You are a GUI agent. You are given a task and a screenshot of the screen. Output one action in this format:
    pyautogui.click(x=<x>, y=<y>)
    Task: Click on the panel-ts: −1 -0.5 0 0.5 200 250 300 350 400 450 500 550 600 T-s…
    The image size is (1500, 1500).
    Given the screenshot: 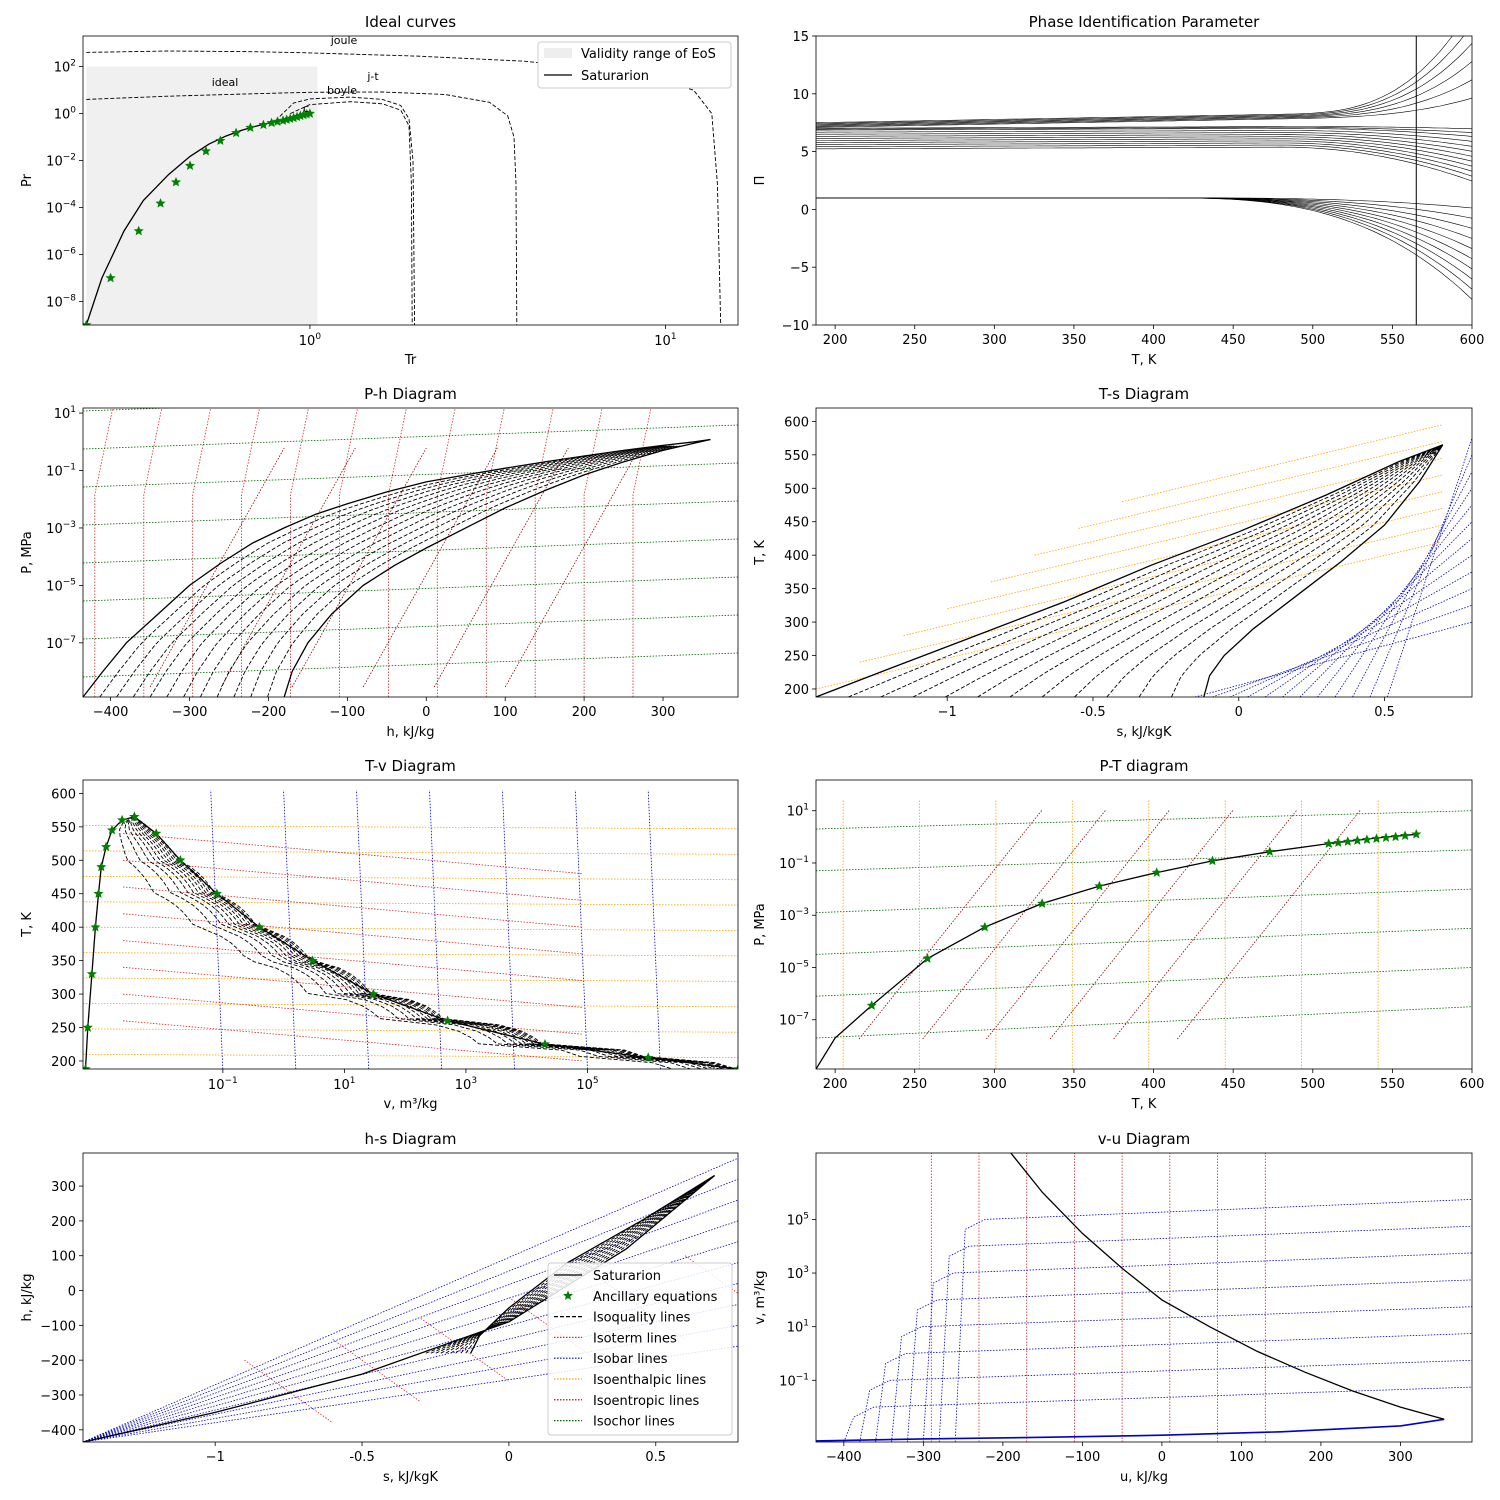 What is the action you would take?
    pyautogui.click(x=1113, y=562)
    